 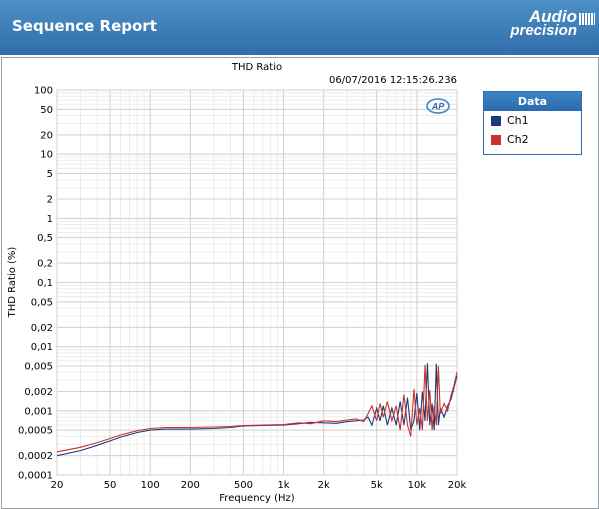 What do you see at coordinates (45, 238) in the screenshot?
I see `y-tick-label: 0,5` at bounding box center [45, 238].